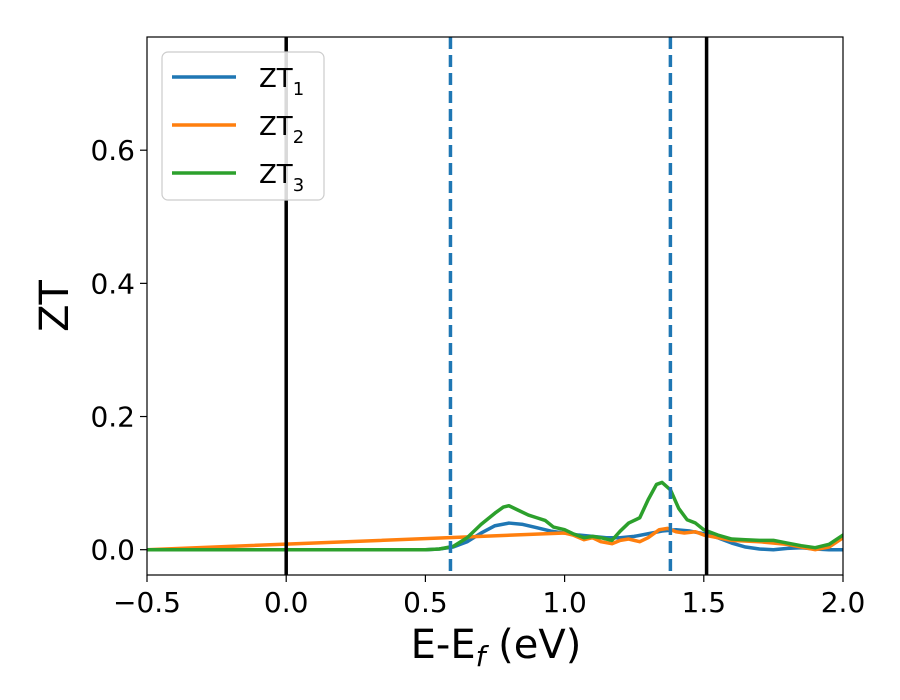 Image resolution: width=900 pixels, height=700 pixels. Describe the element at coordinates (147, 602) in the screenshot. I see `x-tick-label: −0.5` at that location.